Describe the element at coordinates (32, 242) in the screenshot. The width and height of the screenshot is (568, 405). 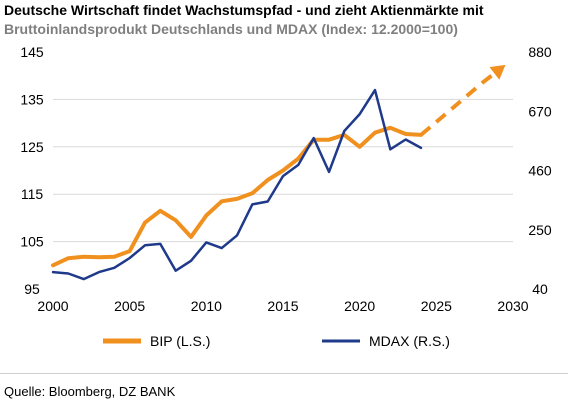
I see `y-left-tick-label: 105` at that location.